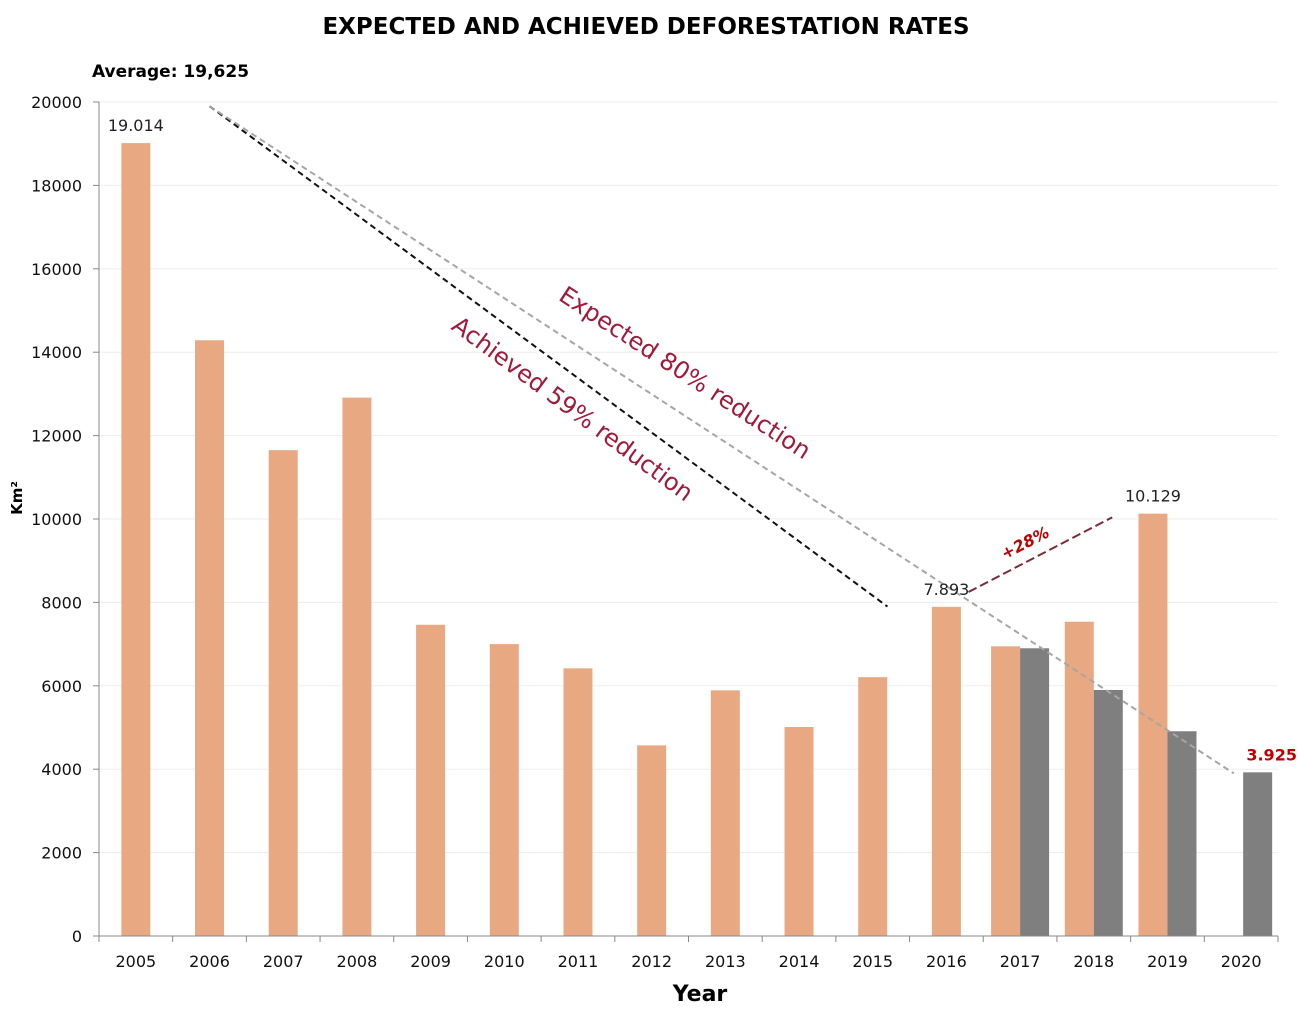 The height and width of the screenshot is (1025, 1299). What do you see at coordinates (17, 498) in the screenshot?
I see `y-axis-label: Km²` at bounding box center [17, 498].